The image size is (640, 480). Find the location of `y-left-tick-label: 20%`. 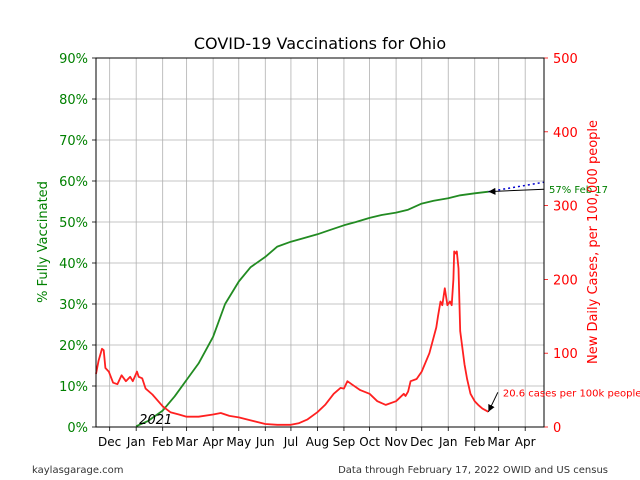

y-left-tick-label: 20% is located at coordinates (73, 346).